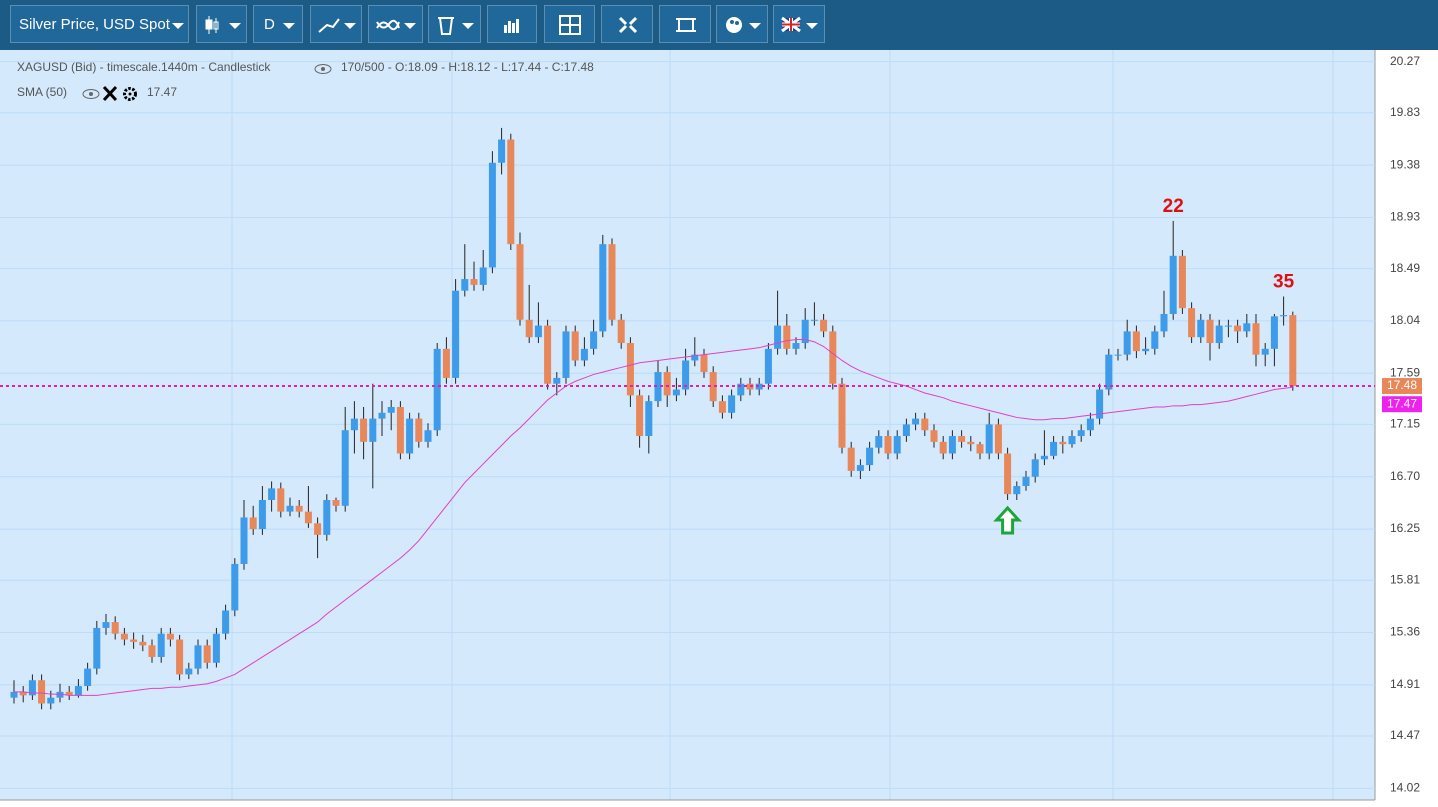 This screenshot has height=807, width=1438. I want to click on sma-controls, so click(109, 93).